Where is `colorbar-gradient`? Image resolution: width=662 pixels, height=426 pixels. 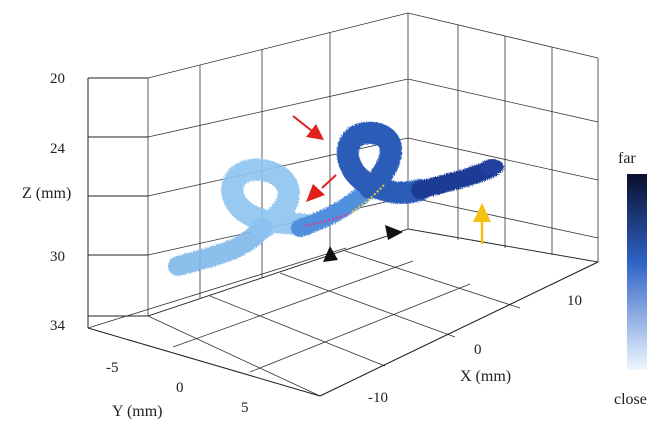 colorbar-gradient is located at coordinates (637, 272).